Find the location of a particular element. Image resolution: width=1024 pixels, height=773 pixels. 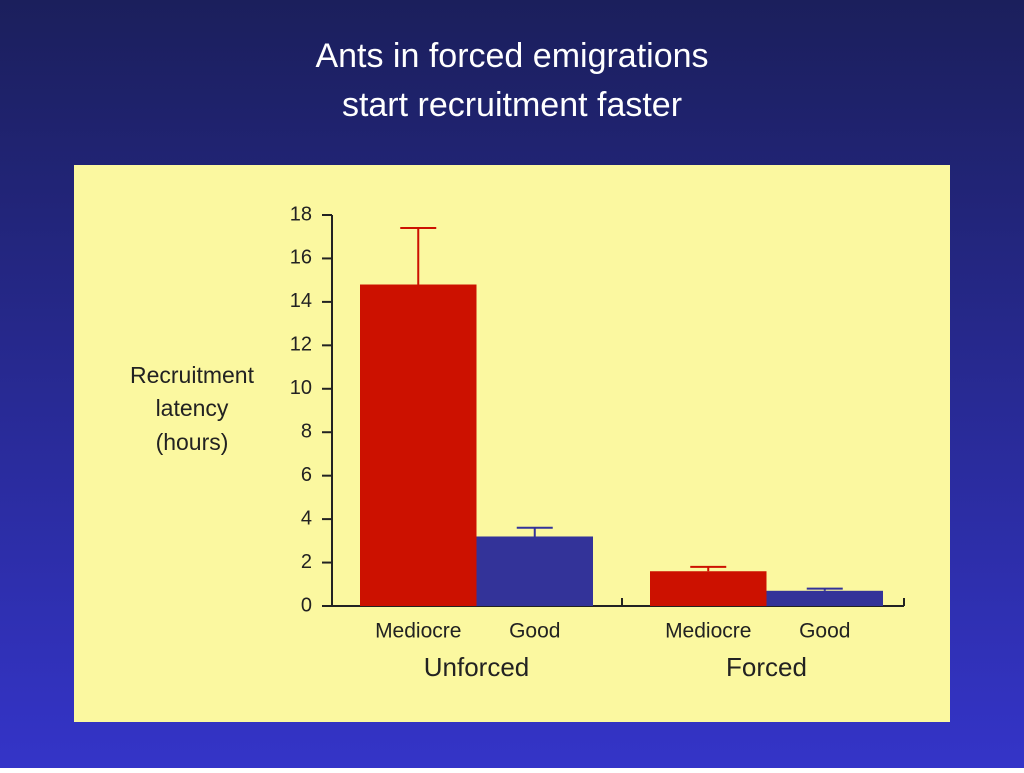

group-label: Forced is located at coordinates (766, 667).